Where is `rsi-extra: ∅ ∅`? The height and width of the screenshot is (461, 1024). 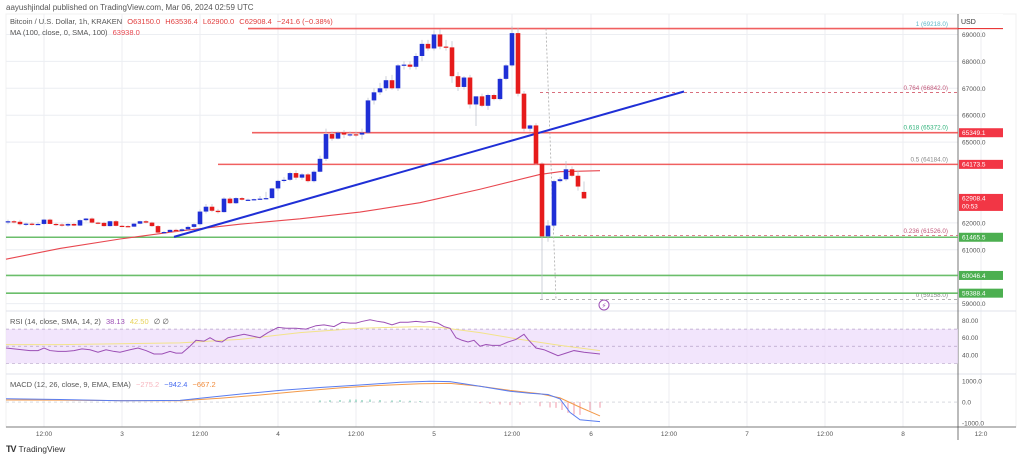 rsi-extra: ∅ ∅ is located at coordinates (161, 321).